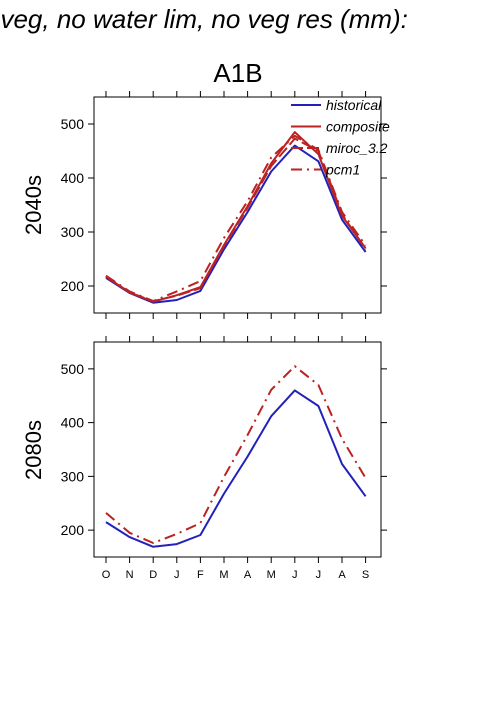 The image size is (501, 709). What do you see at coordinates (354, 105) in the screenshot?
I see `legend-label: historical` at bounding box center [354, 105].